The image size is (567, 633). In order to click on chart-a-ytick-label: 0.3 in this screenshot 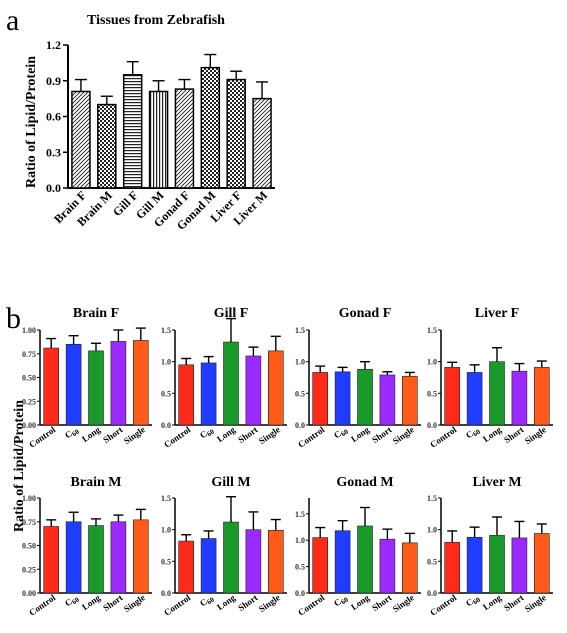, I will do `click(53, 152)`.